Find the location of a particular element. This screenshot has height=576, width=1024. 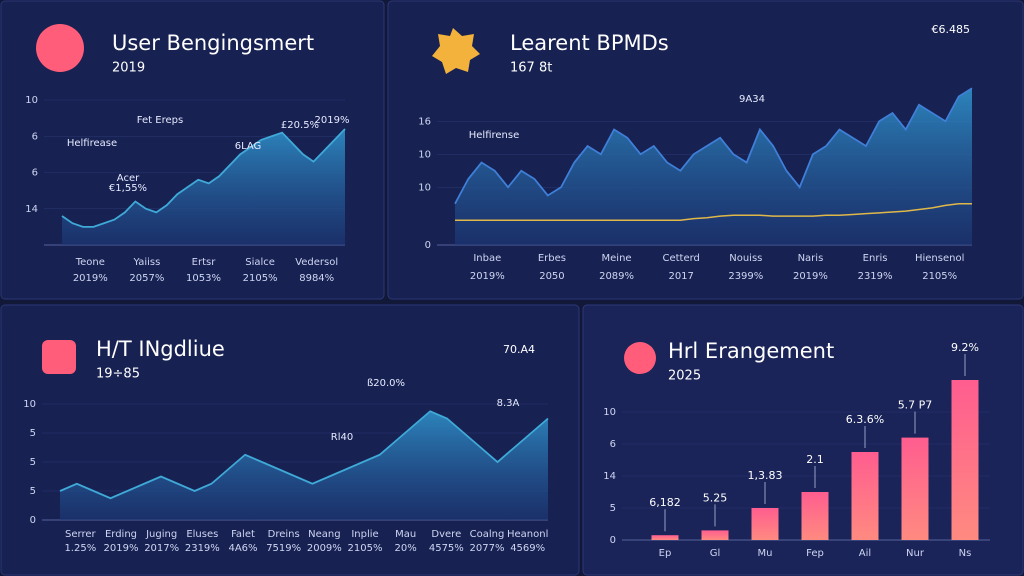

y-tick-label: 16 is located at coordinates (424, 121).